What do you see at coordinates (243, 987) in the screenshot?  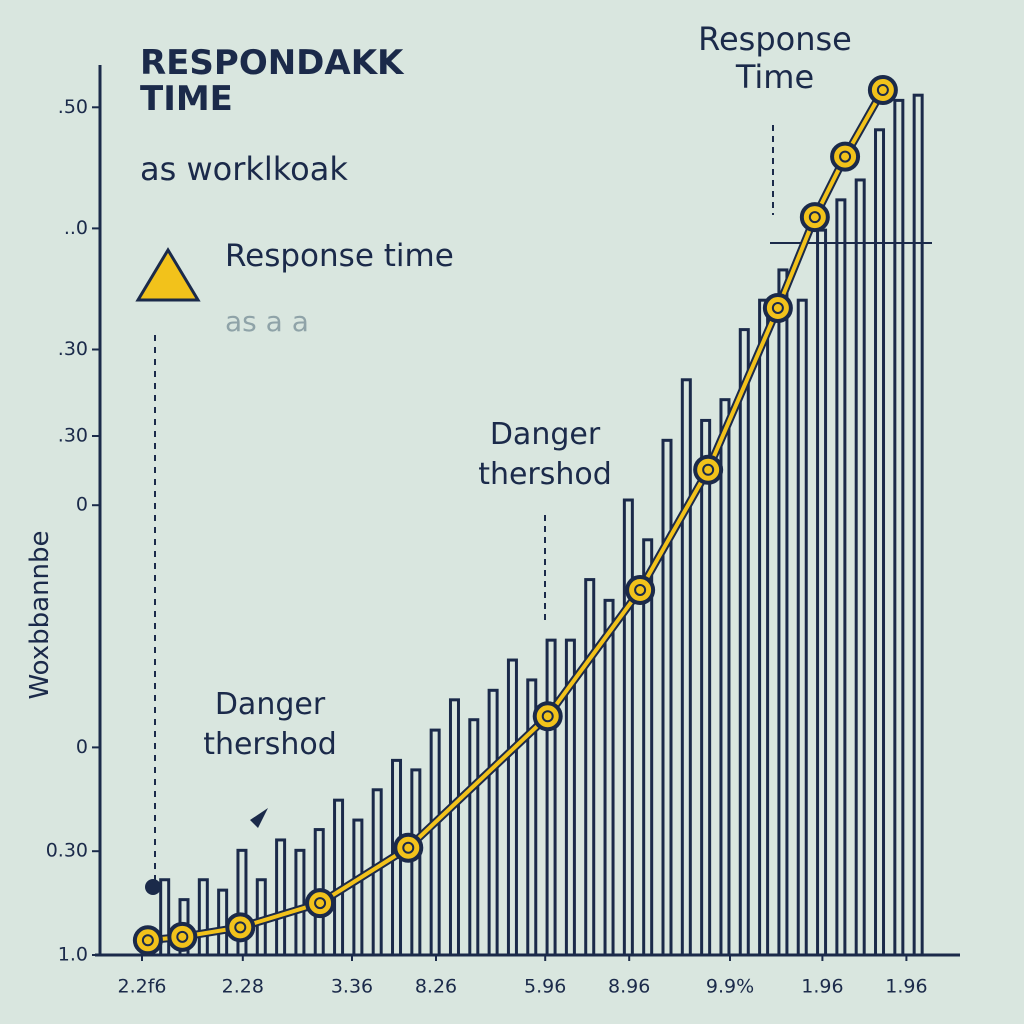 I see `x-tick-label: 2.28` at bounding box center [243, 987].